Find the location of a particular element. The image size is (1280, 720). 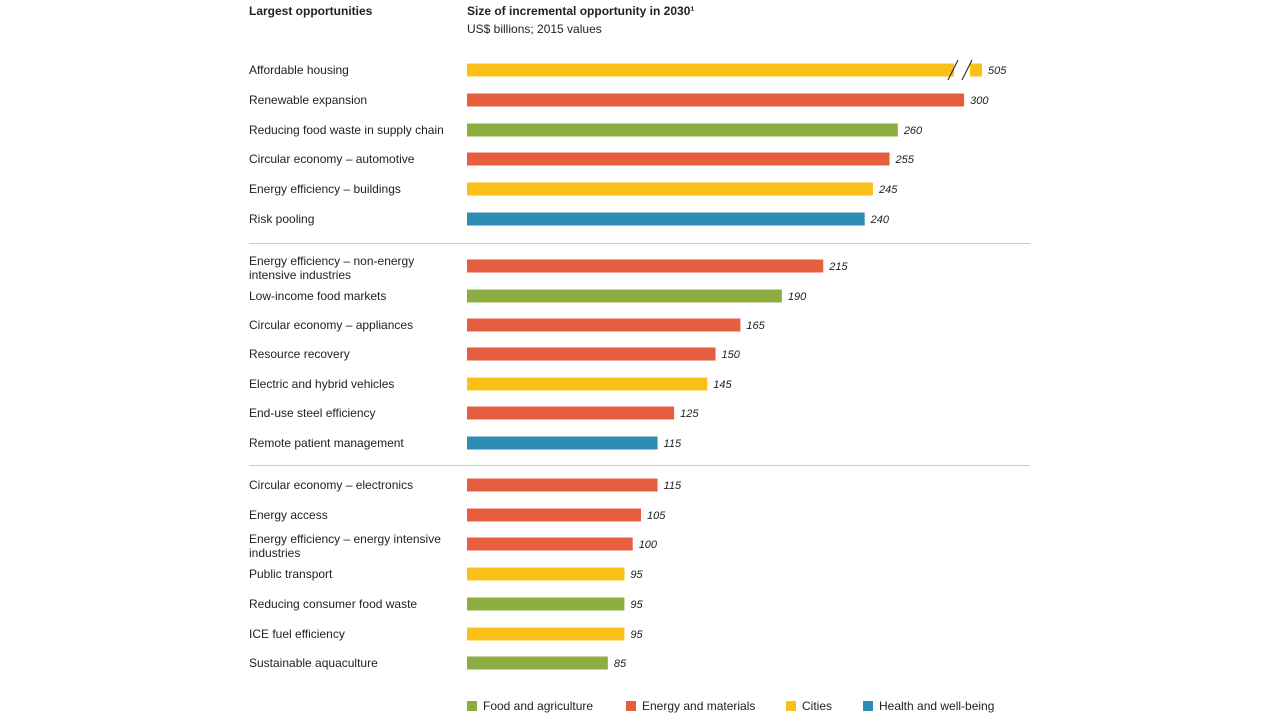

value-label: 190 is located at coordinates (797, 297).